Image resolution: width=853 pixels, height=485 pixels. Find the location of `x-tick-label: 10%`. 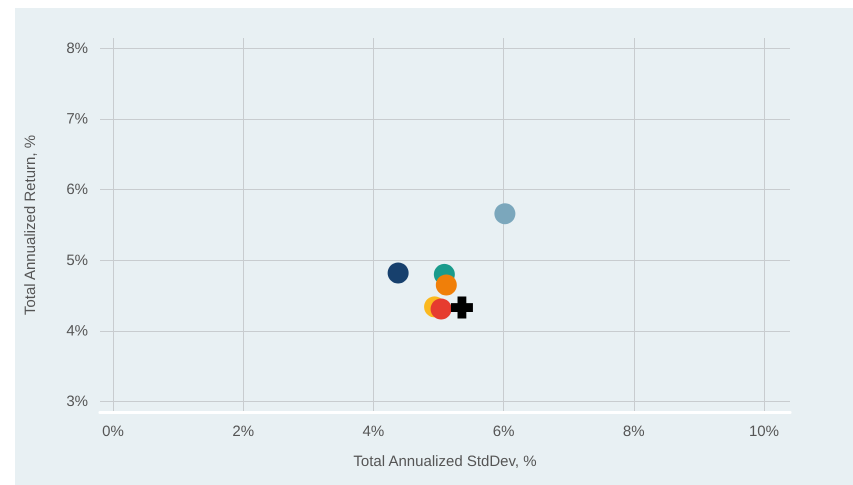

x-tick-label: 10% is located at coordinates (763, 431).